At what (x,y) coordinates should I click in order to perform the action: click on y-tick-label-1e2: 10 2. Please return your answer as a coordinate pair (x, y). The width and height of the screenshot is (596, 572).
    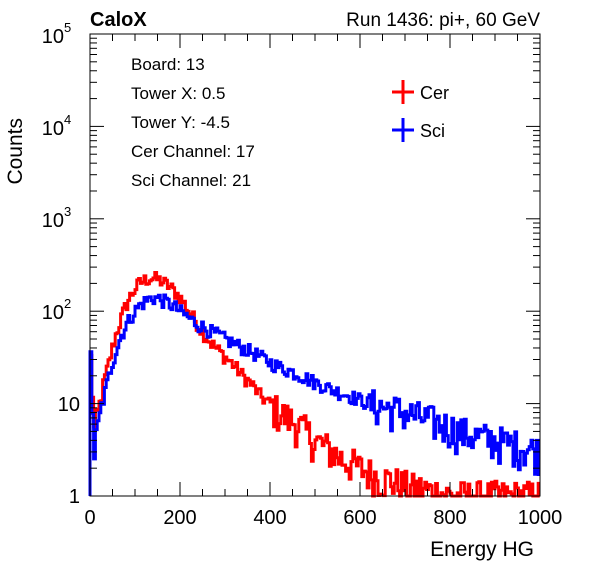
    Looking at the image, I should click on (56, 310).